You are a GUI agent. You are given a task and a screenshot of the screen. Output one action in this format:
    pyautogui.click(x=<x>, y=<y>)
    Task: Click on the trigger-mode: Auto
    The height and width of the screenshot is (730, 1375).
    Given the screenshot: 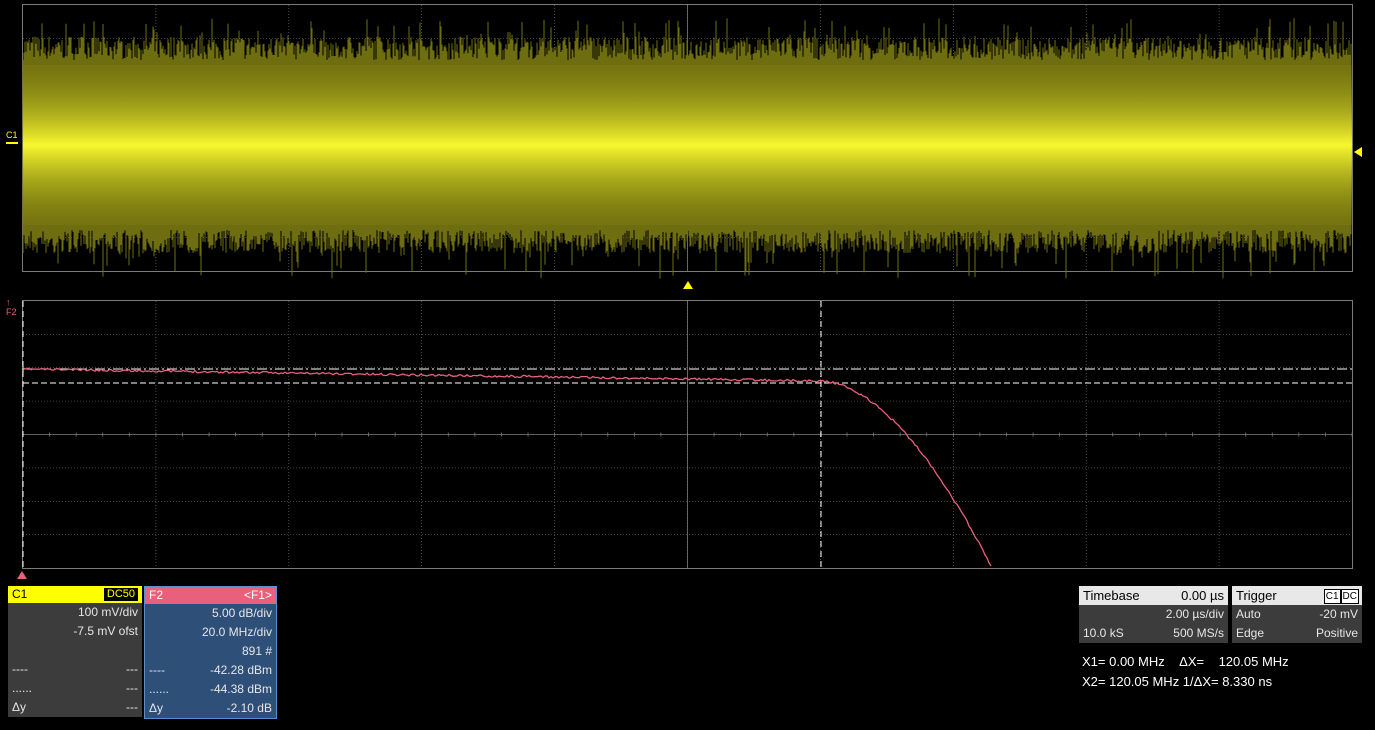 What is the action you would take?
    pyautogui.click(x=1248, y=614)
    